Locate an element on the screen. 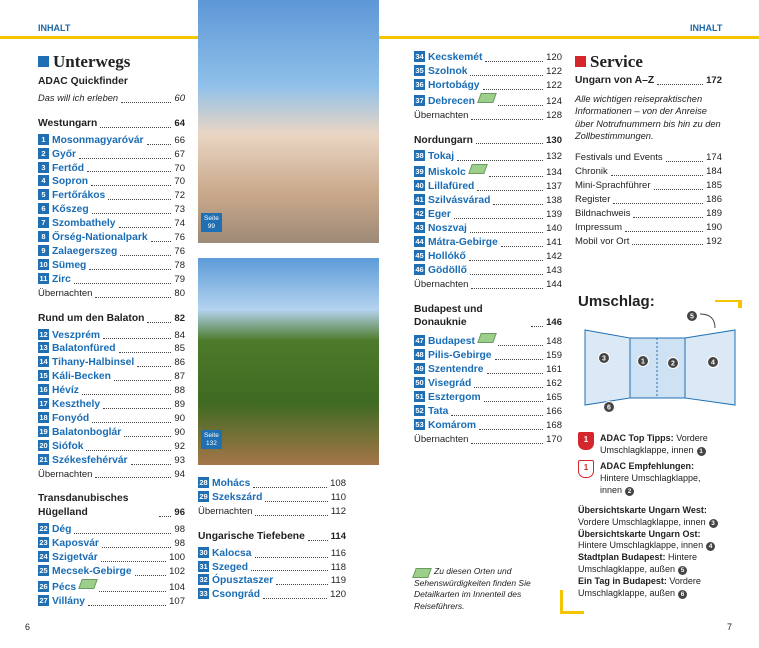  entry: 46 Gödöllő is located at coordinates (440, 270).